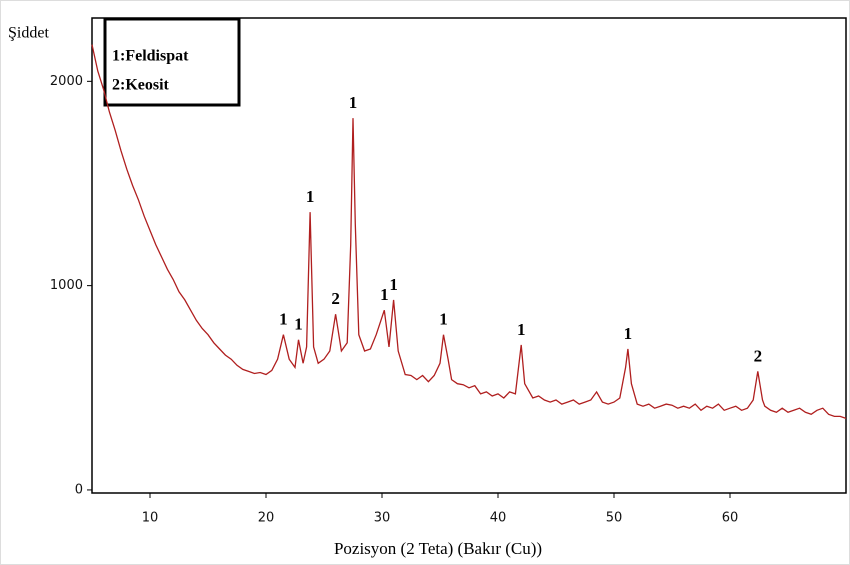  I want to click on x-tick-label: 30, so click(382, 518).